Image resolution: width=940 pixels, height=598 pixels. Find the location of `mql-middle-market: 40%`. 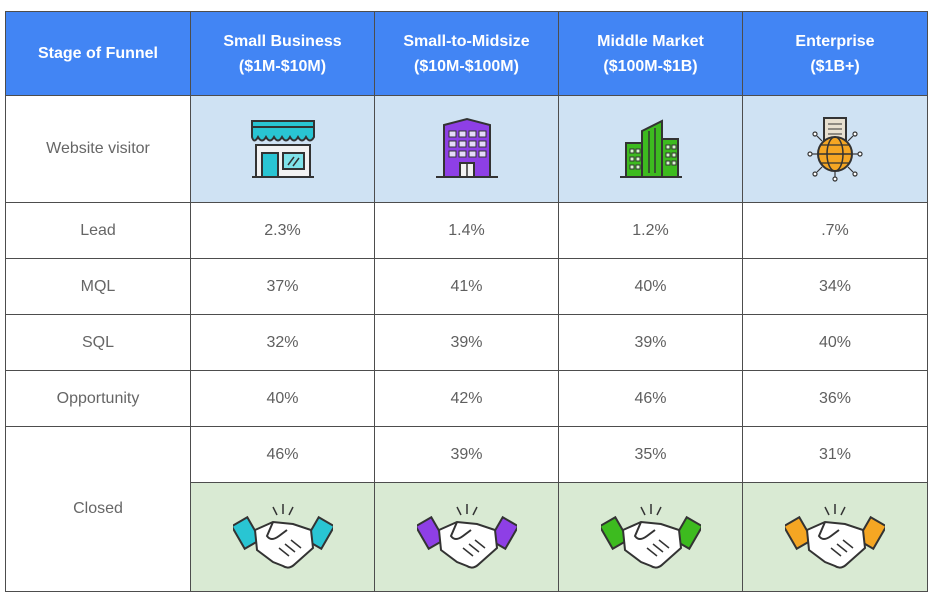

mql-middle-market: 40% is located at coordinates (650, 286).